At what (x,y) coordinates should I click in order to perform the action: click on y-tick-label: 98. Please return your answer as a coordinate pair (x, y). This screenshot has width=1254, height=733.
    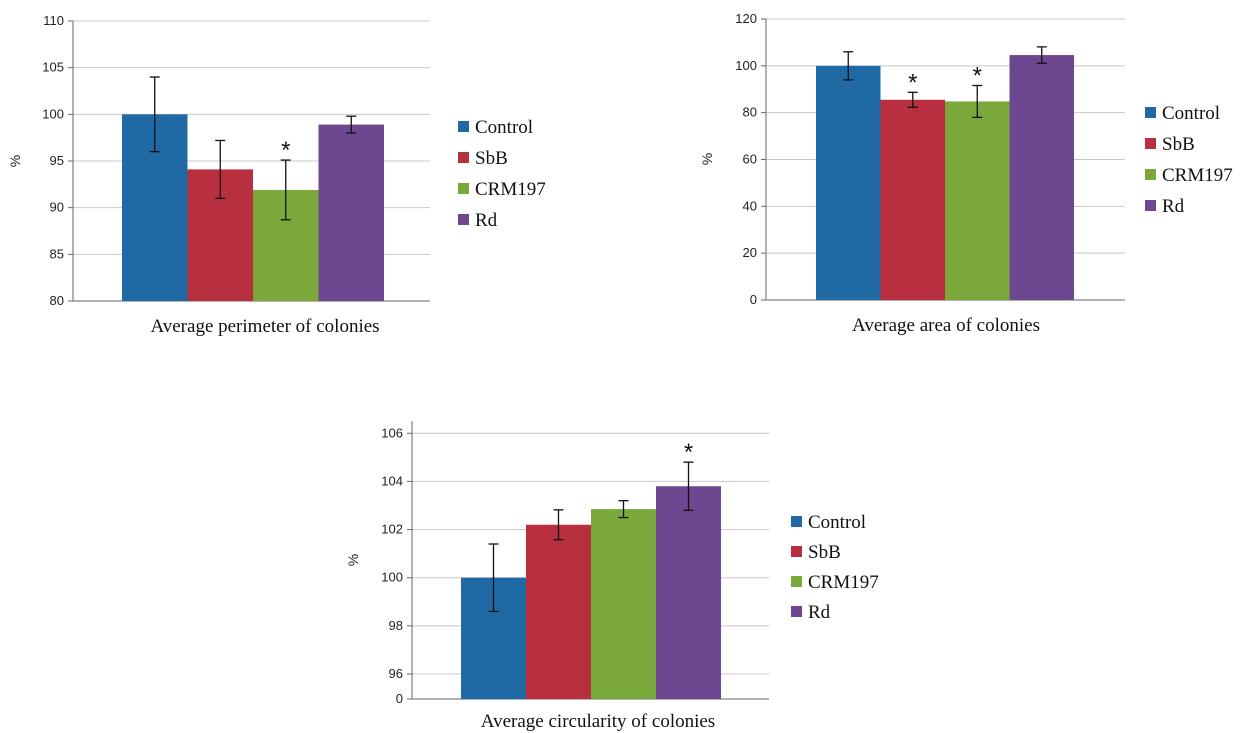
    Looking at the image, I should click on (396, 625).